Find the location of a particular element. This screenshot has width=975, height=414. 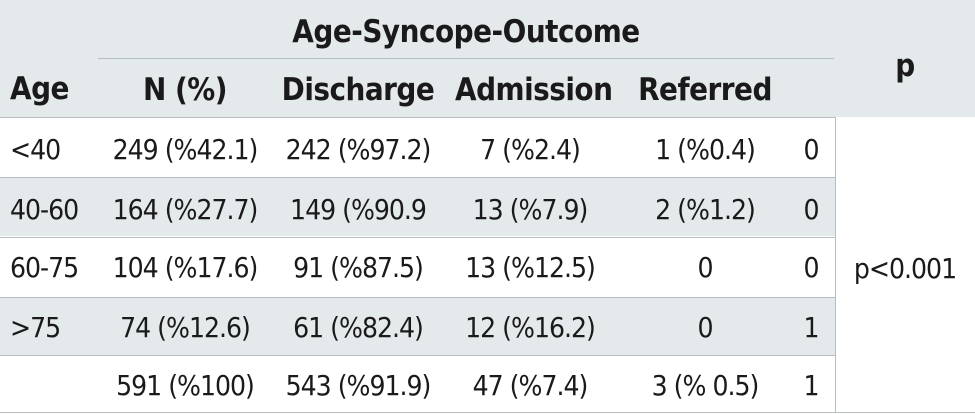

row-n: 591 (%100) is located at coordinates (185, 385).